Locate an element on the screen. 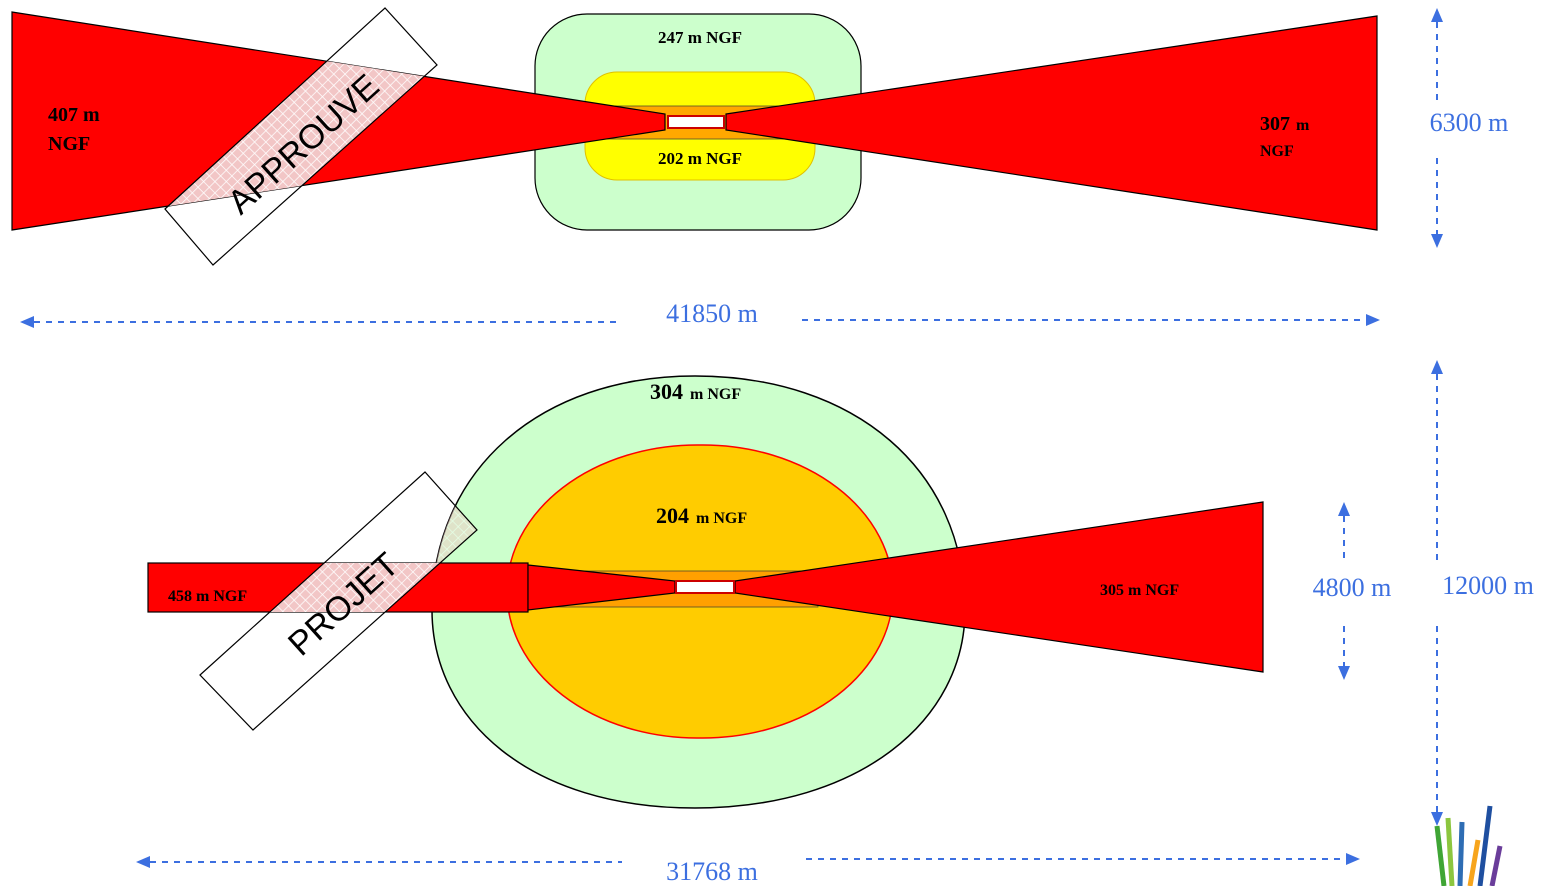  inner-zone-label-top: 202 m NGF is located at coordinates (700, 158).